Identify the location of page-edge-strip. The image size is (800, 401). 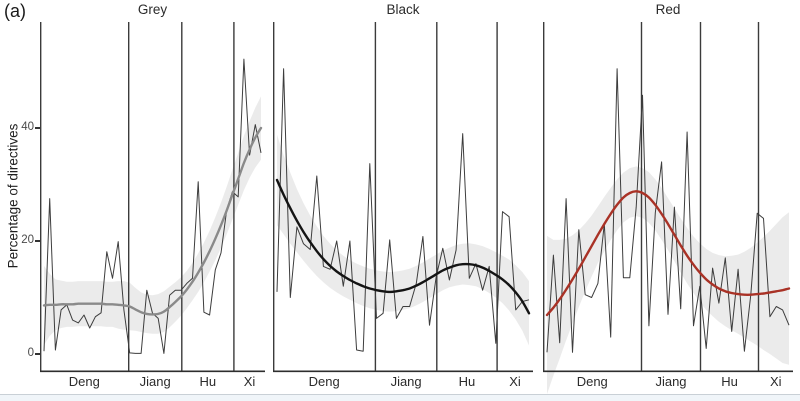
(400, 397).